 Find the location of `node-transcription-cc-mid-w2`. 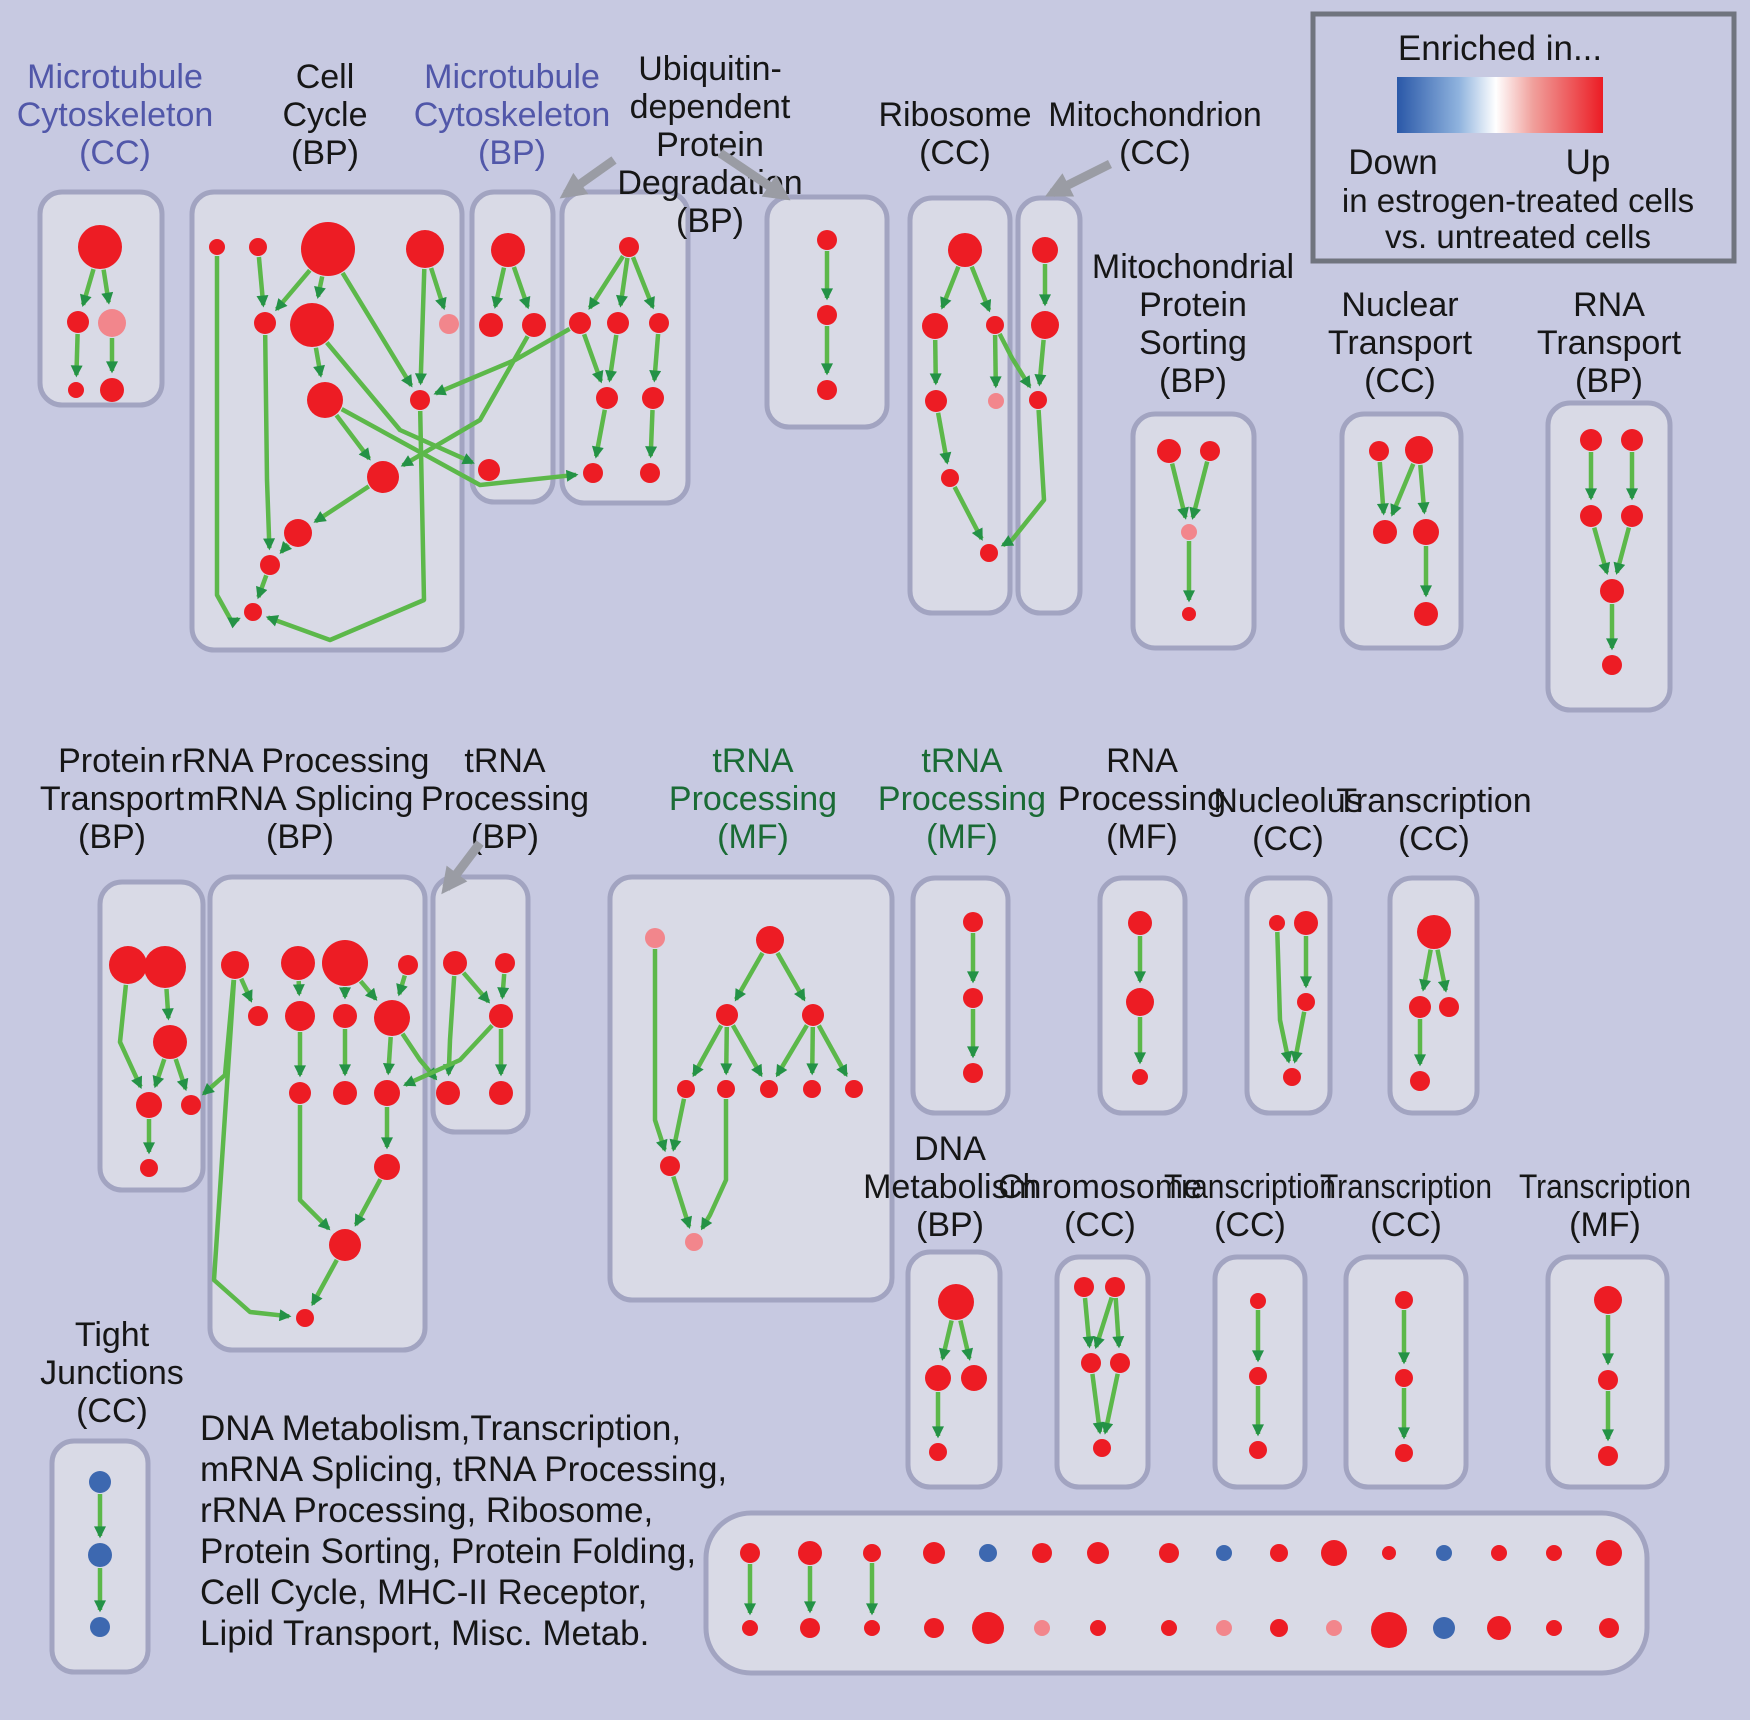

node-transcription-cc-mid-w2 is located at coordinates (1420, 1007).